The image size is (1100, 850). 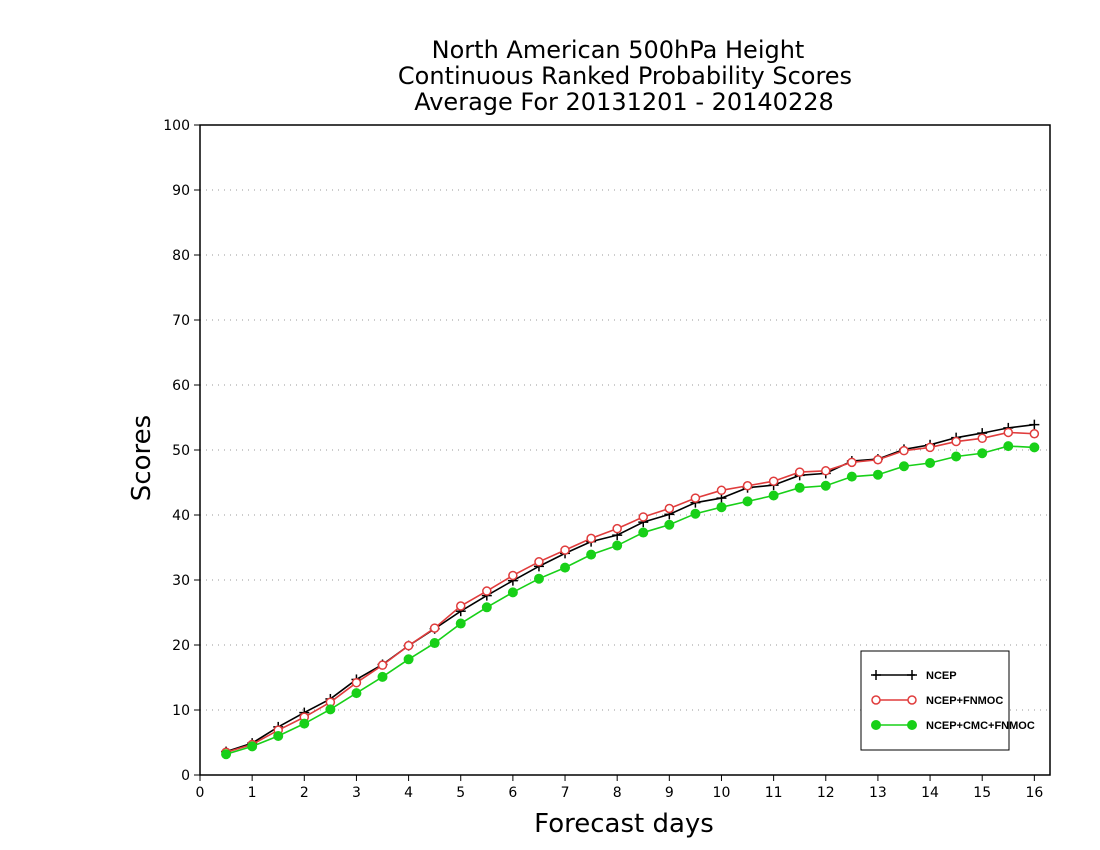 What do you see at coordinates (408, 793) in the screenshot?
I see `x-tick-label: 4` at bounding box center [408, 793].